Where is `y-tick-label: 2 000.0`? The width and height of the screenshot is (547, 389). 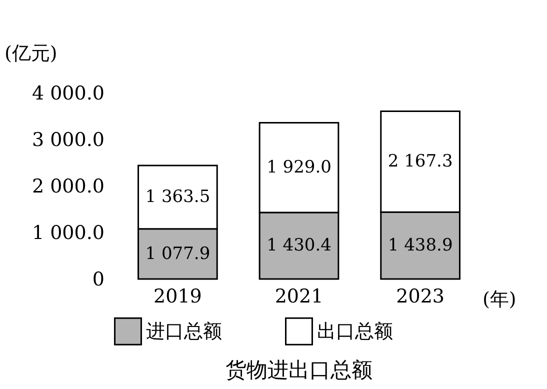
y-tick-label: 2 000.0 is located at coordinates (68, 187).